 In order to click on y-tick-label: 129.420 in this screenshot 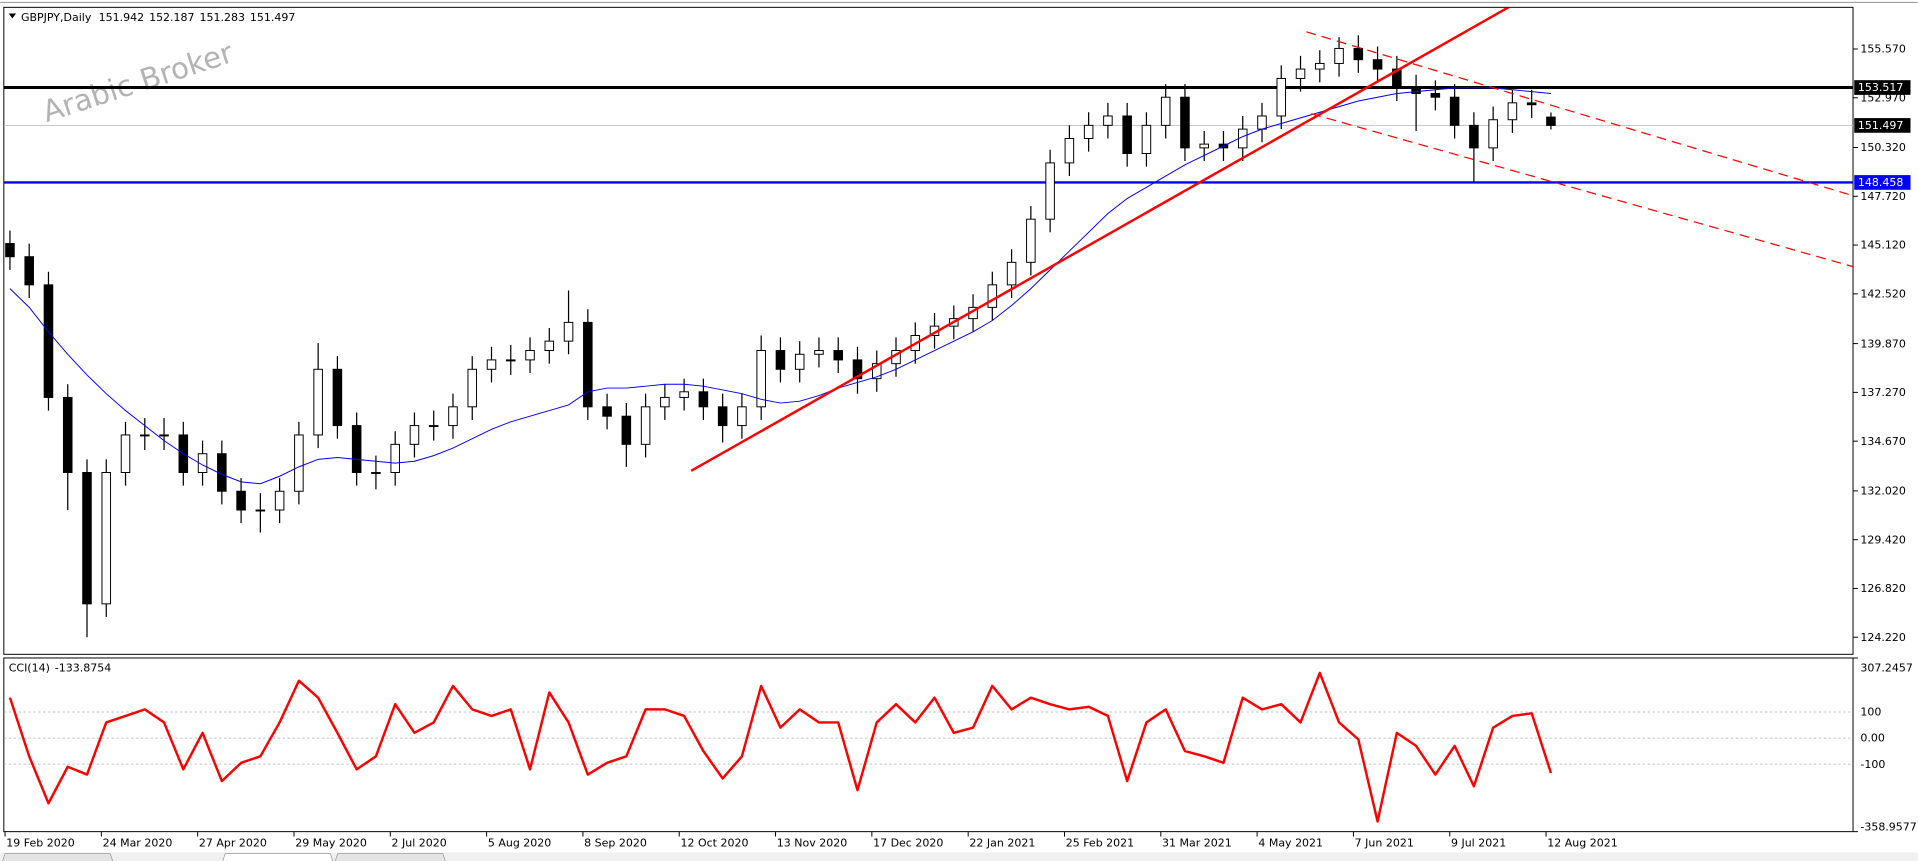, I will do `click(1883, 539)`.